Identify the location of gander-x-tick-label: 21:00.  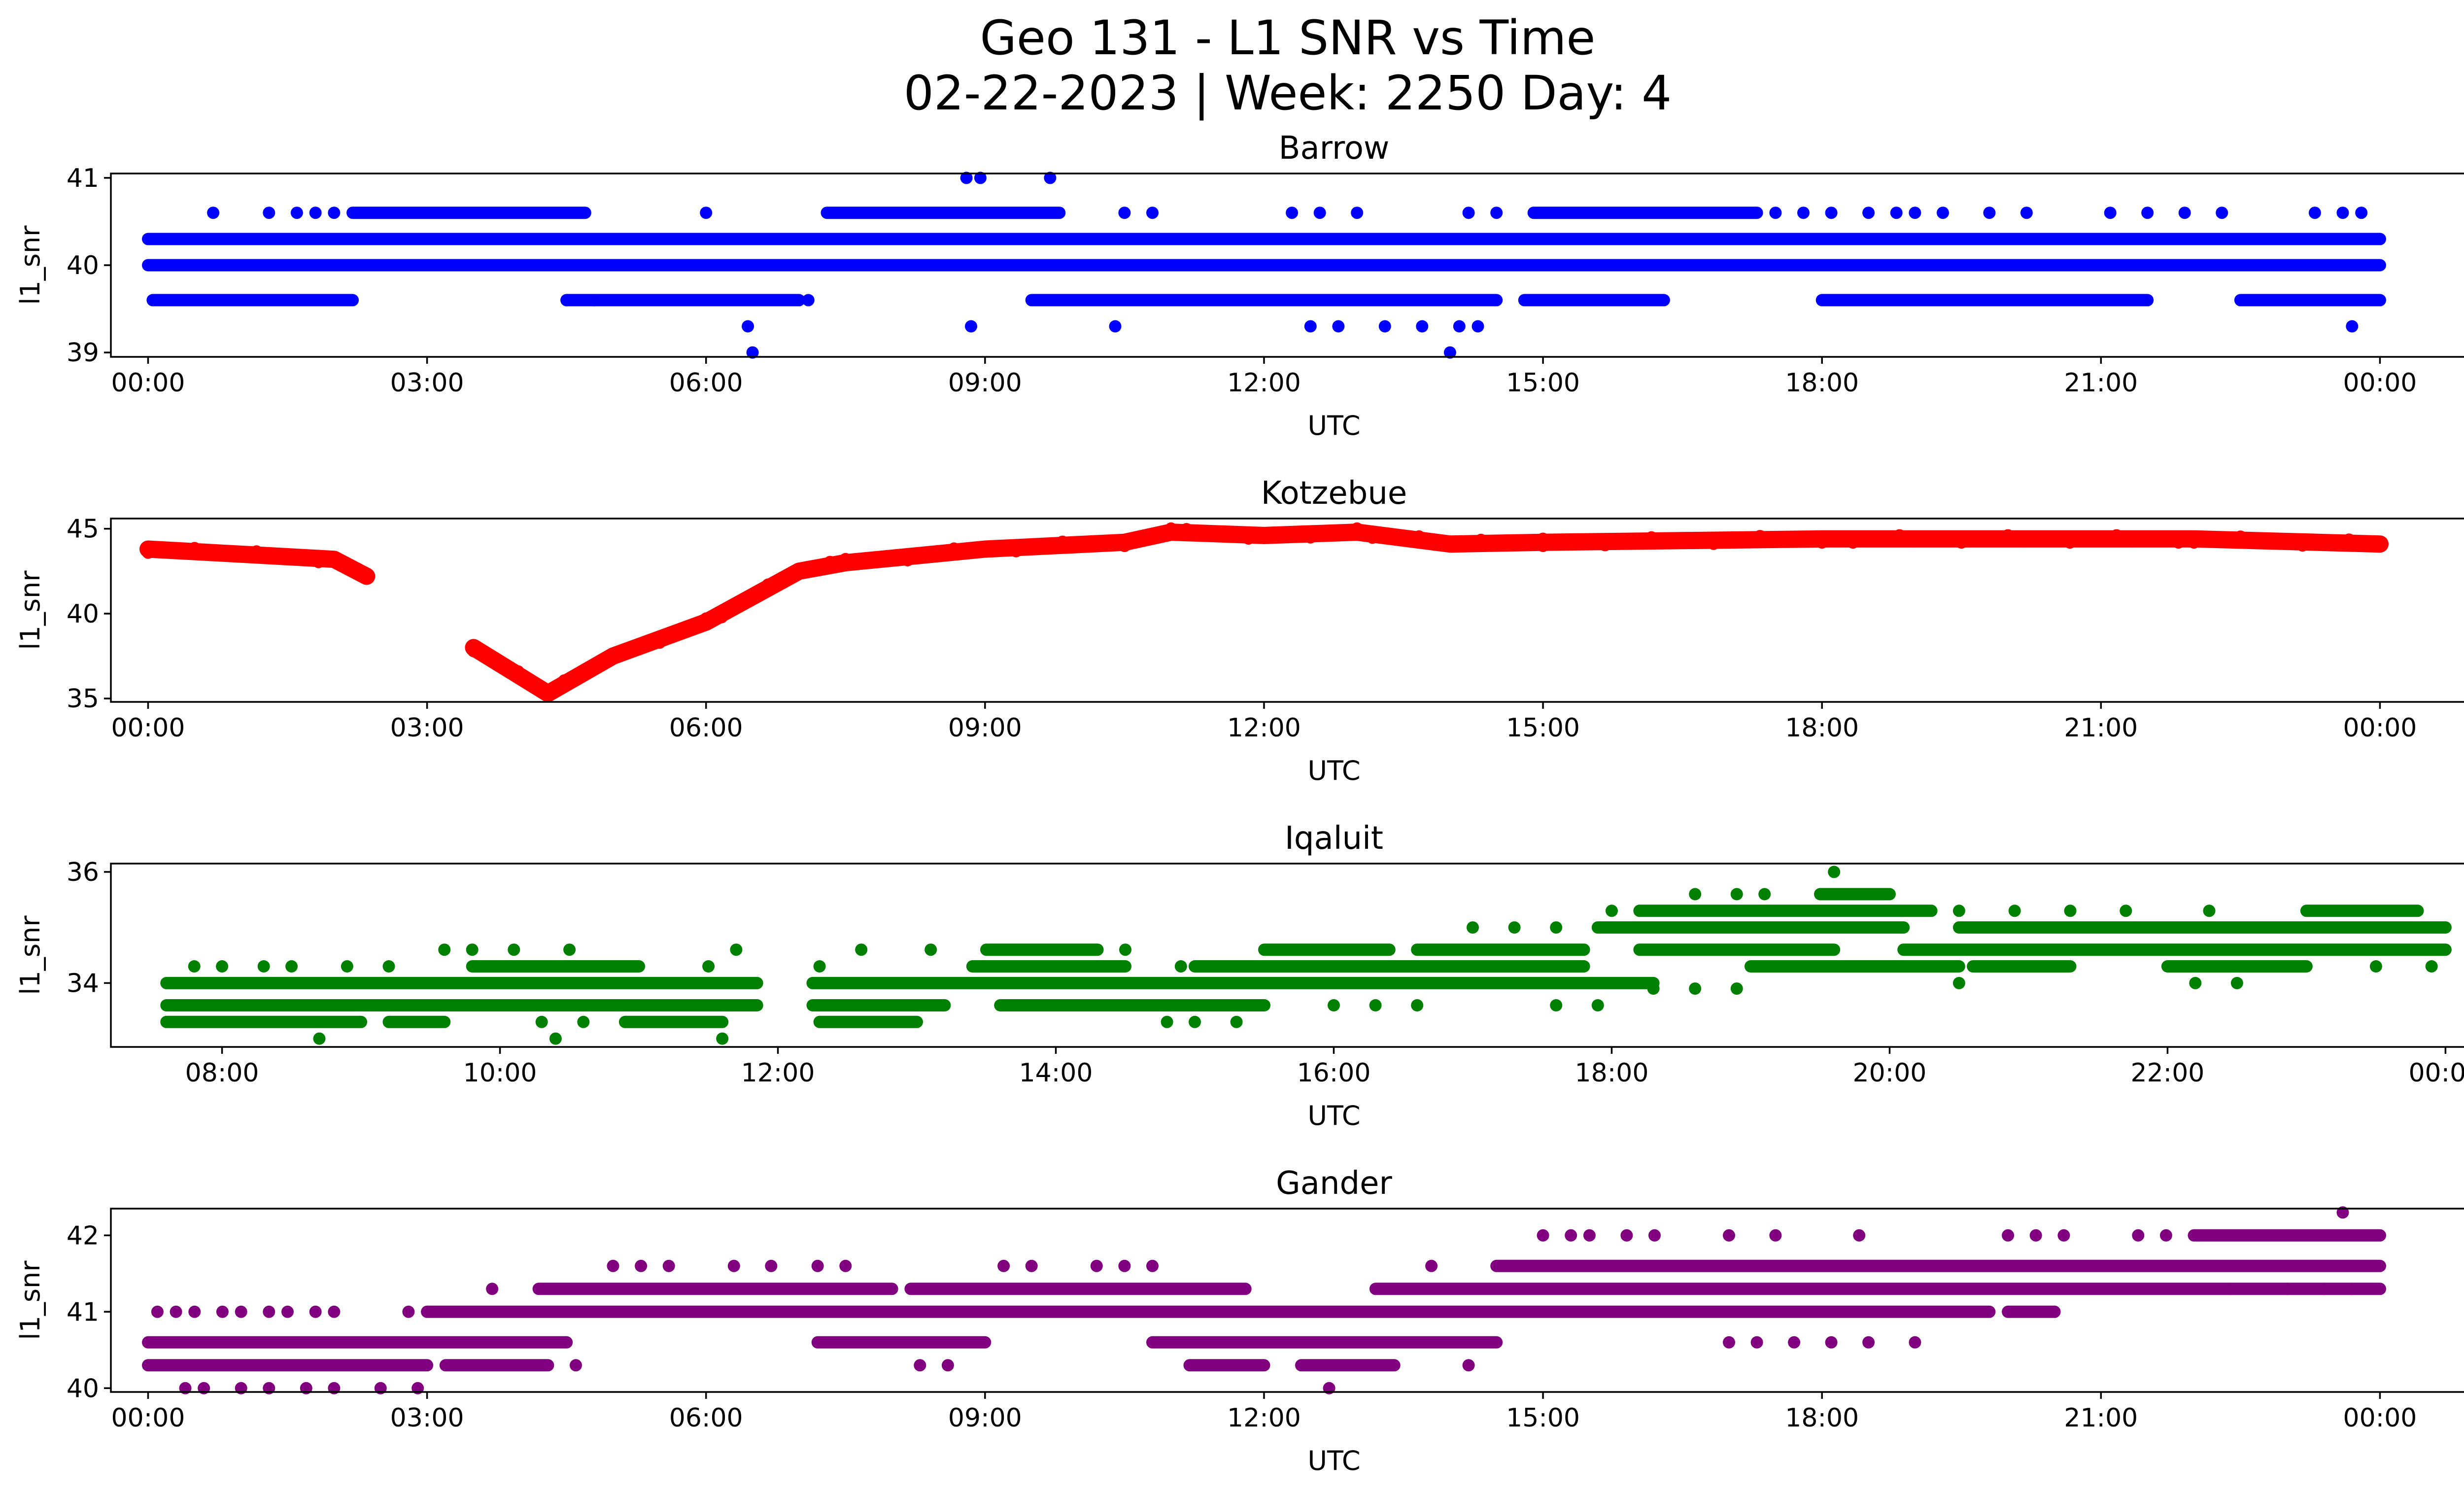
(2101, 1418).